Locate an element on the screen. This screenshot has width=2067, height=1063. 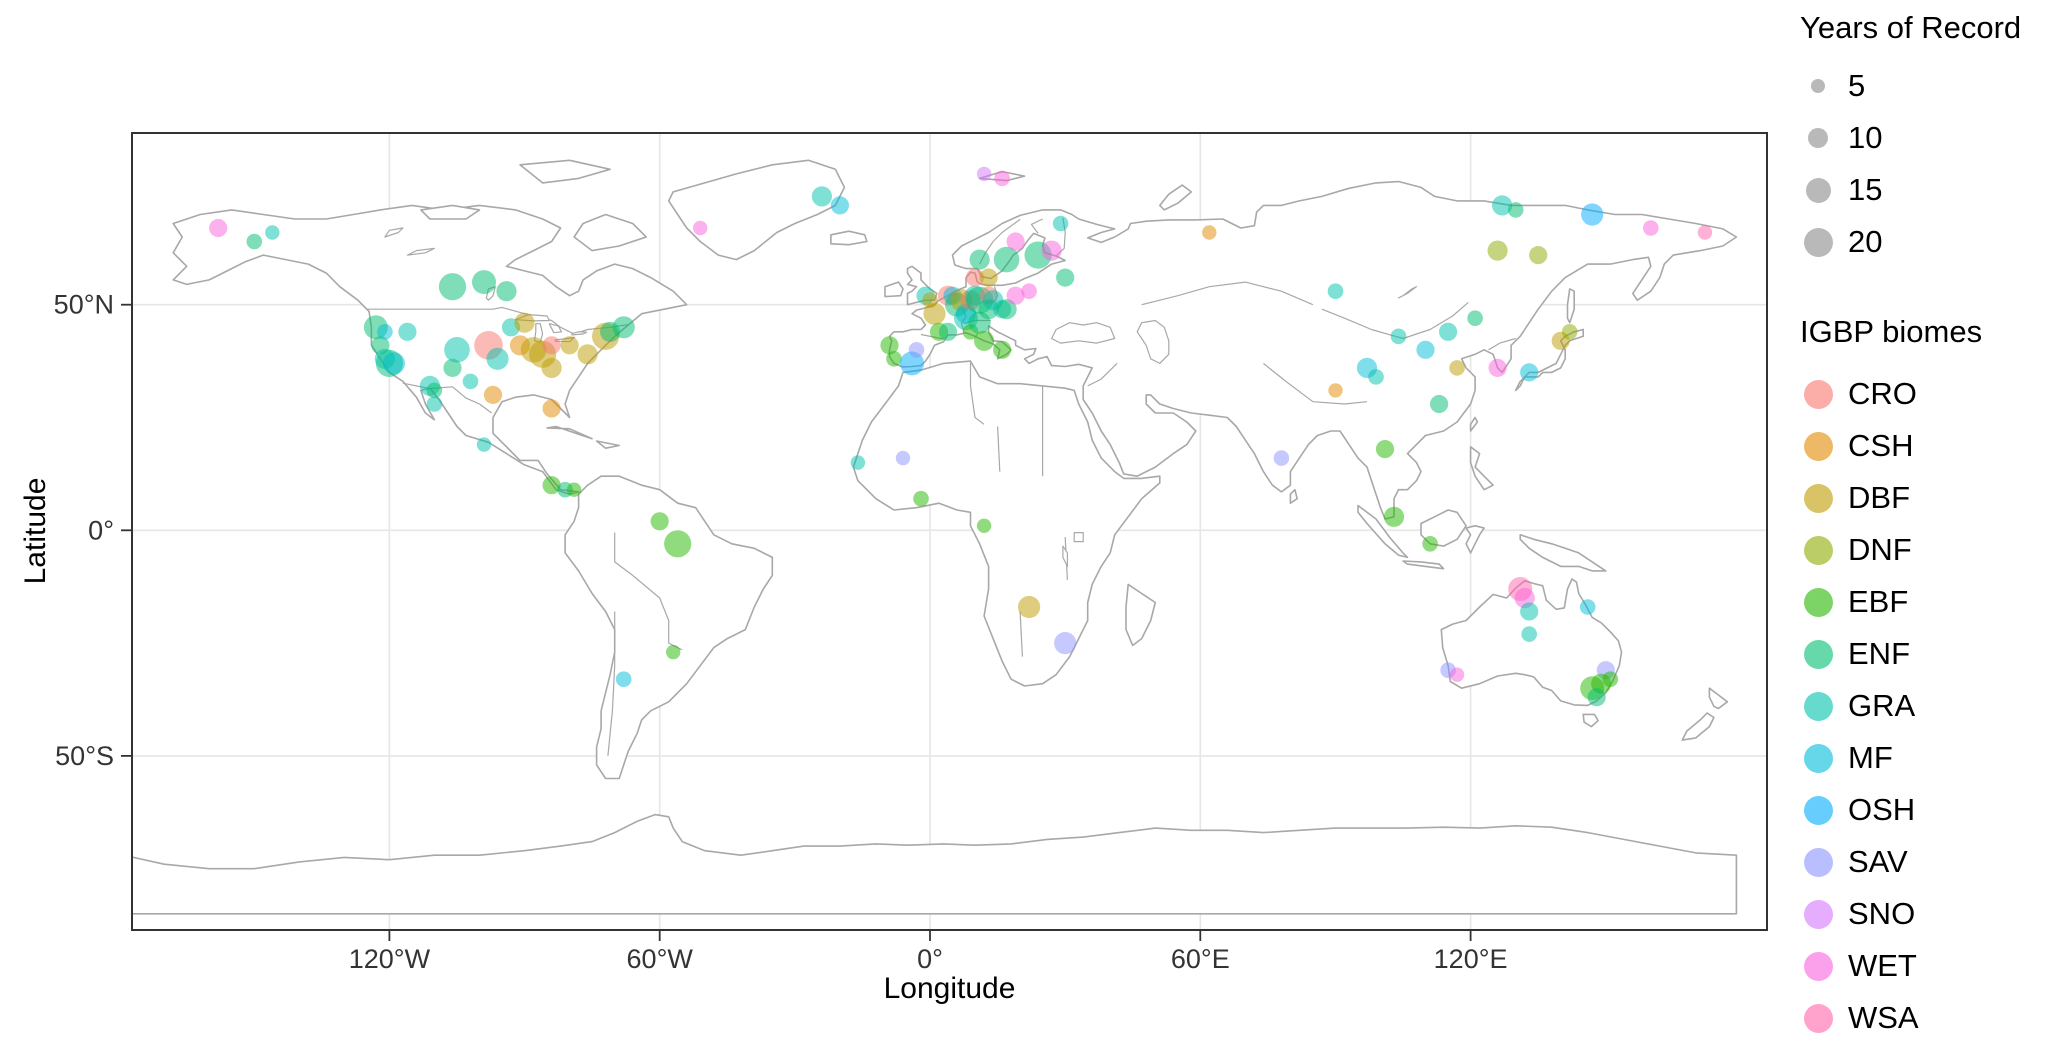
biome-legend-label: DNF is located at coordinates (1880, 549).